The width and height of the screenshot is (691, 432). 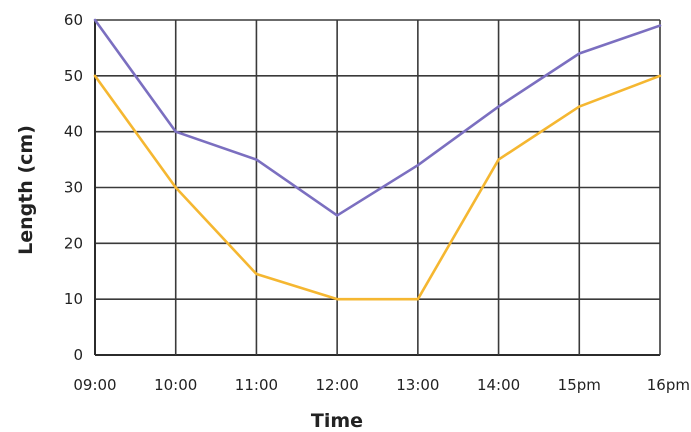 I want to click on y-axis-ticks: 0 10 20 30 40 50 60, so click(x=73, y=187).